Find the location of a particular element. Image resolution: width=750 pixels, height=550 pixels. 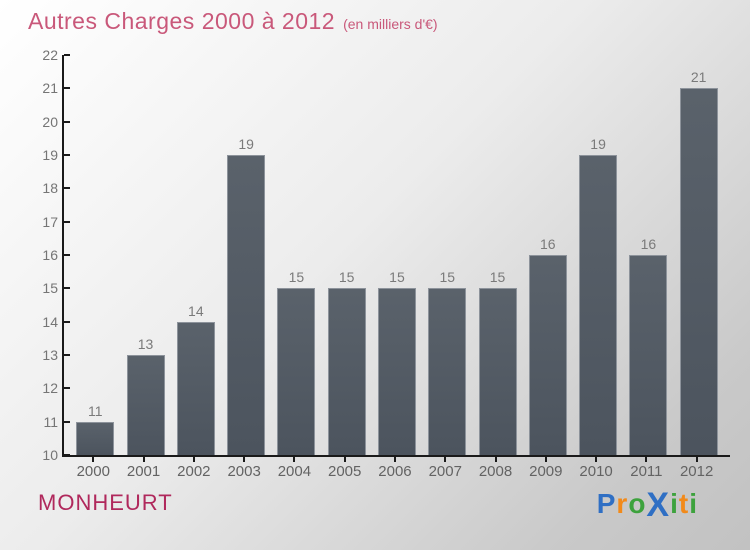

x-cell: 2001 is located at coordinates (144, 468).